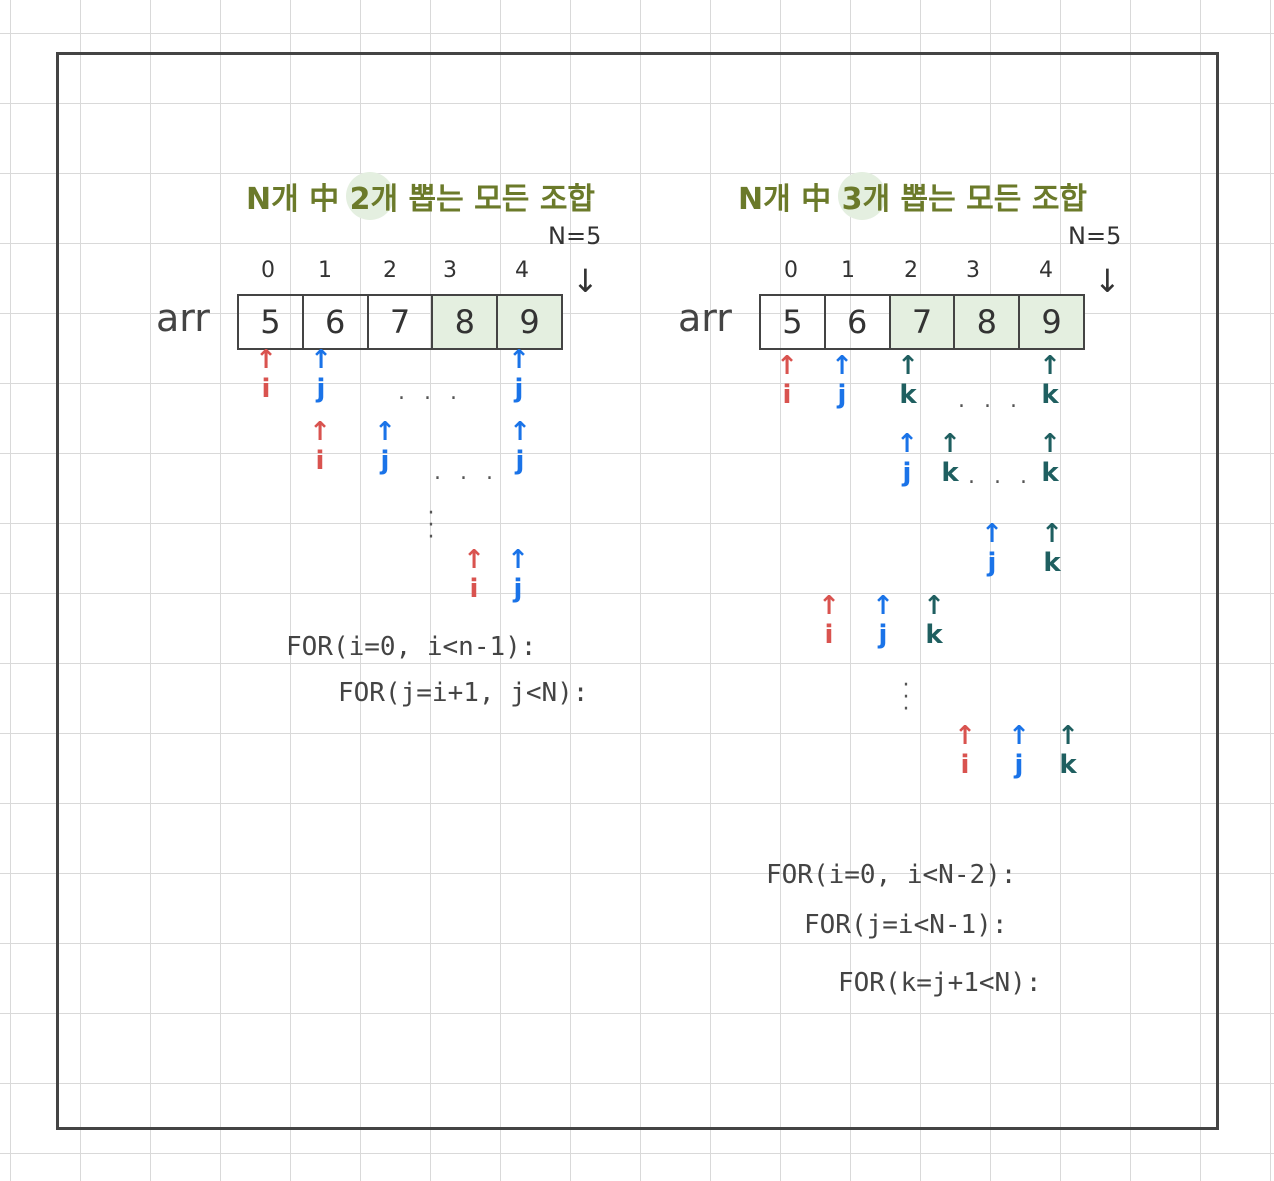 The height and width of the screenshot is (1181, 1274). I want to click on left-array: 5 6 7 8 9, so click(400, 322).